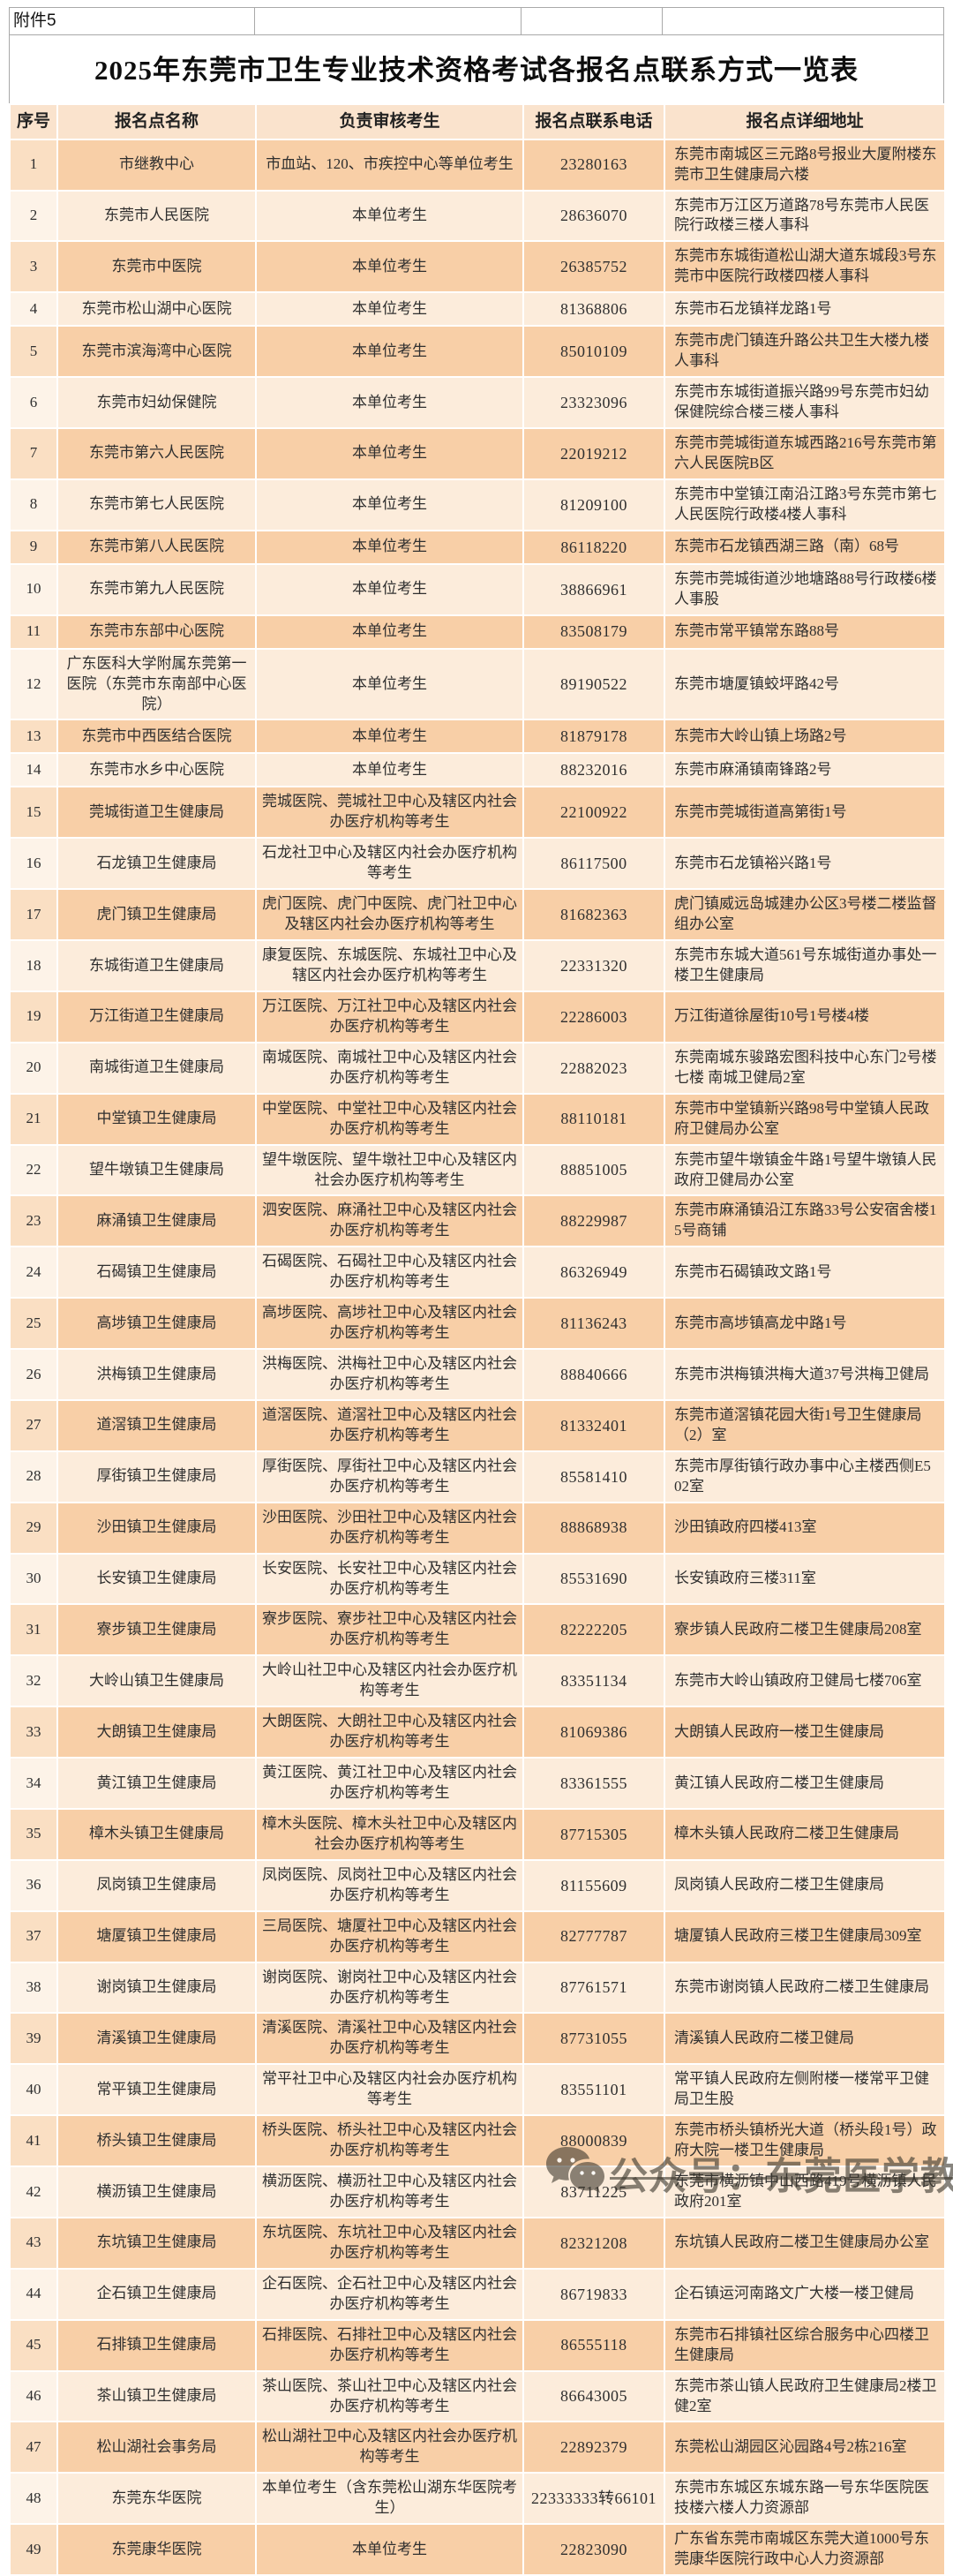 Image resolution: width=953 pixels, height=2576 pixels. Describe the element at coordinates (33, 1170) in the screenshot. I see `cell-index: 22` at that location.